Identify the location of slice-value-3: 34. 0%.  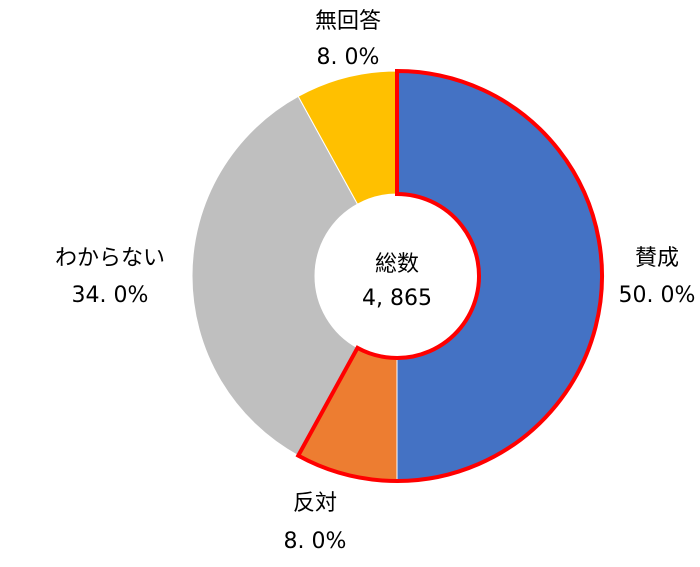
(110, 295).